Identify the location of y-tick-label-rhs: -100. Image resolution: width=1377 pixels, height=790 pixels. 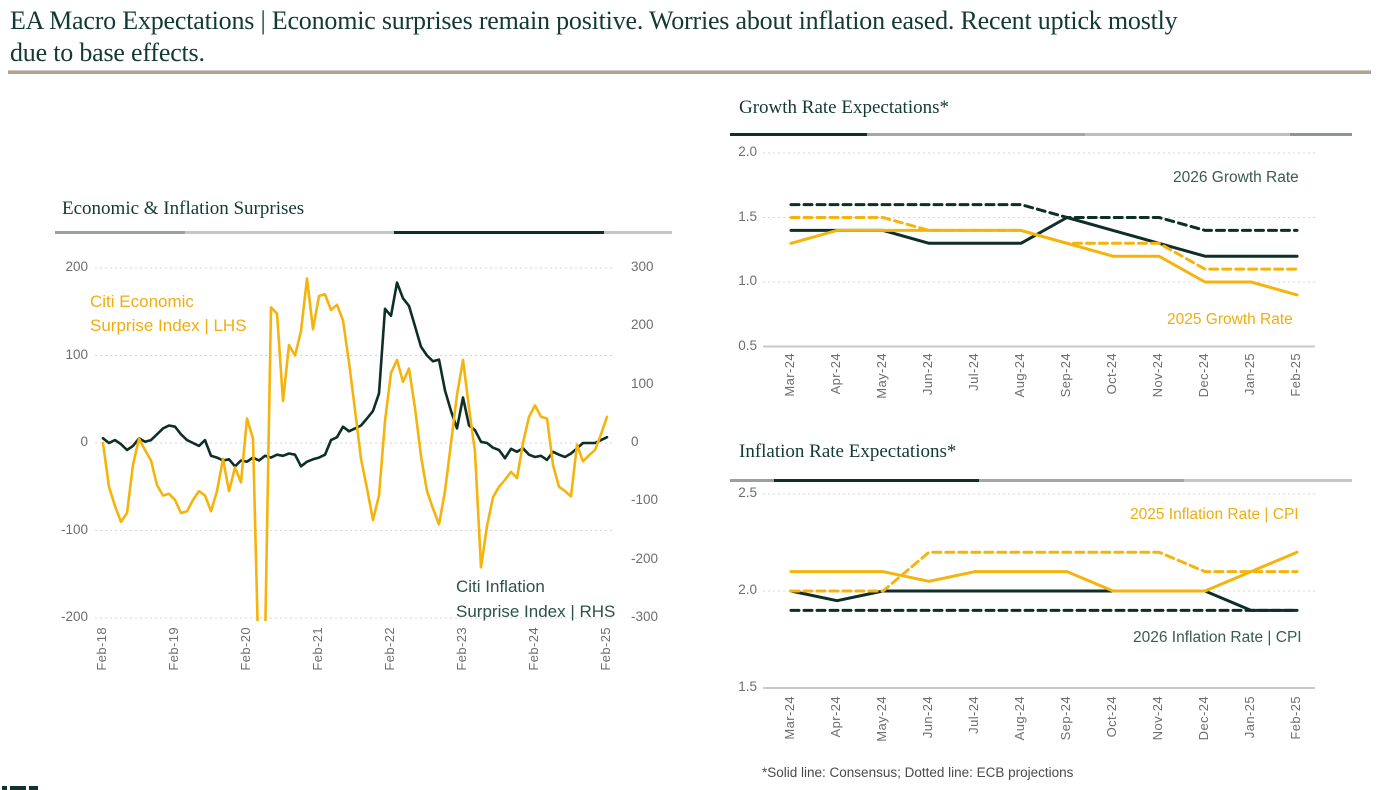
(645, 500).